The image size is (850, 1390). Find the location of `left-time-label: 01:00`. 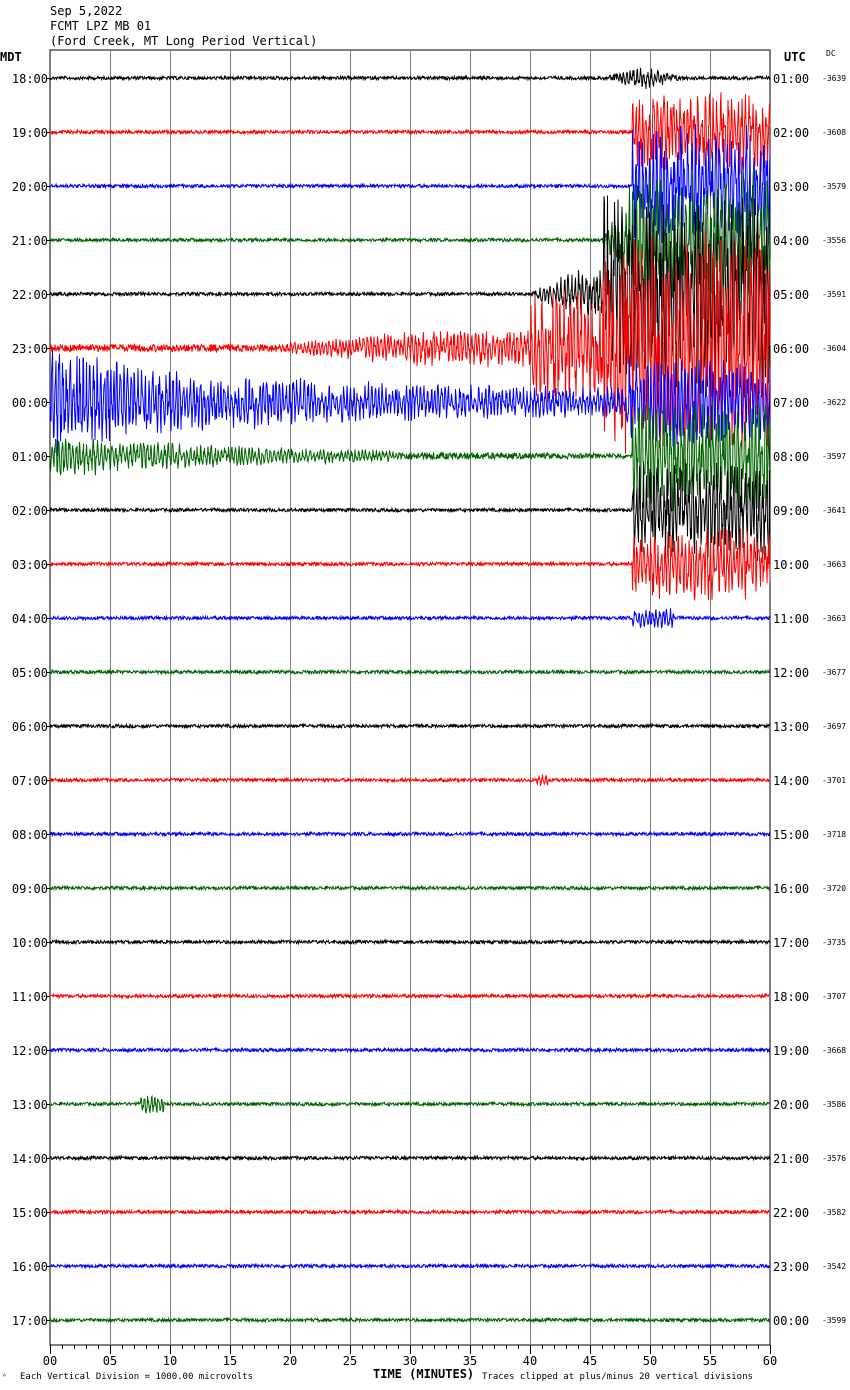

left-time-label: 01:00 is located at coordinates (30, 457).